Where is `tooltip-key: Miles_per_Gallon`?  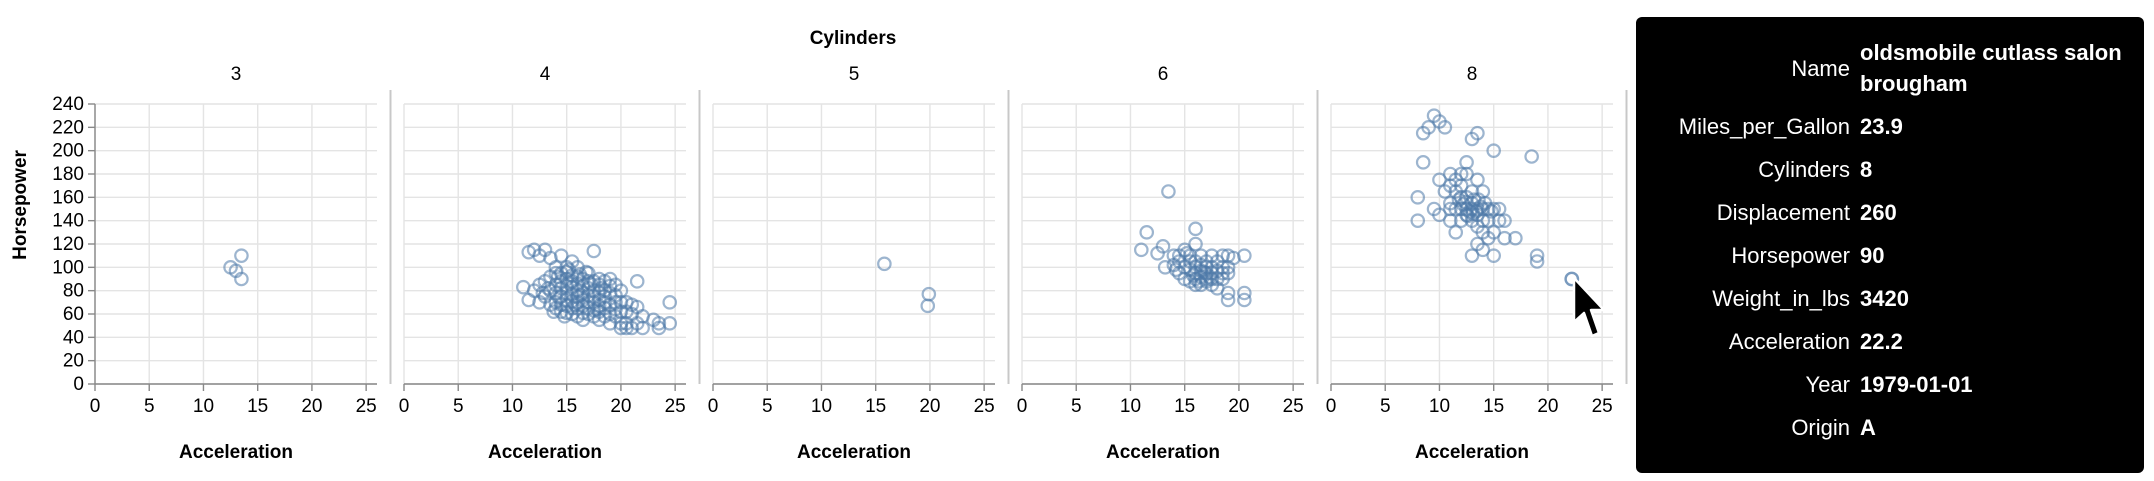
tooltip-key: Miles_per_Gallon is located at coordinates (1764, 126).